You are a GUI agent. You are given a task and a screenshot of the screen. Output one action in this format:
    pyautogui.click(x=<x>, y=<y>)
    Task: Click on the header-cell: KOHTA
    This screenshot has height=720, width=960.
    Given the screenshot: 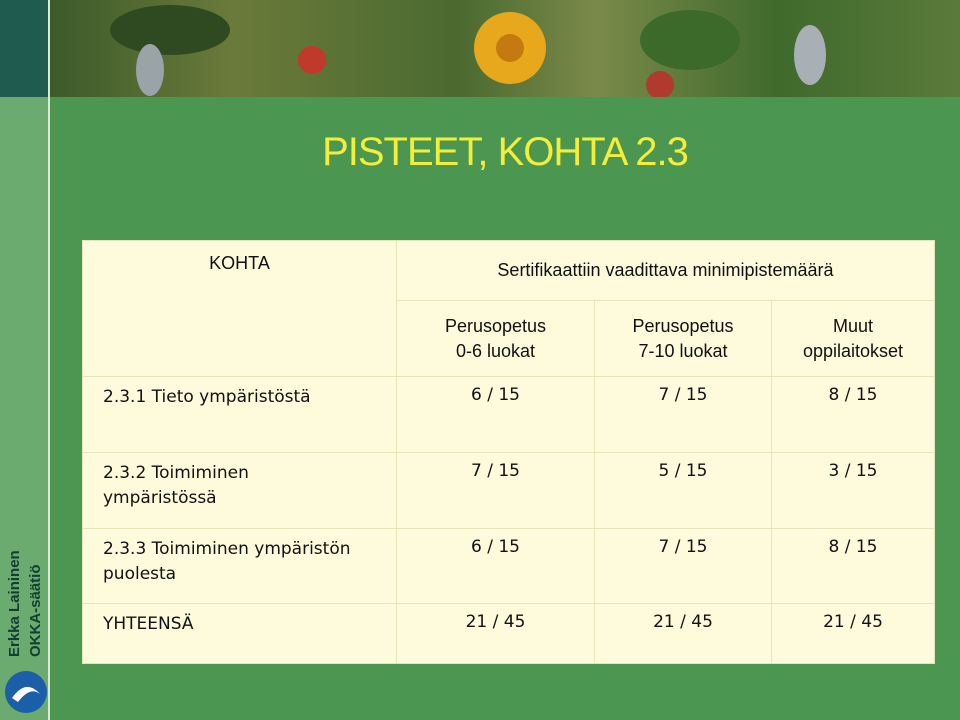 What is the action you would take?
    pyautogui.click(x=239, y=308)
    